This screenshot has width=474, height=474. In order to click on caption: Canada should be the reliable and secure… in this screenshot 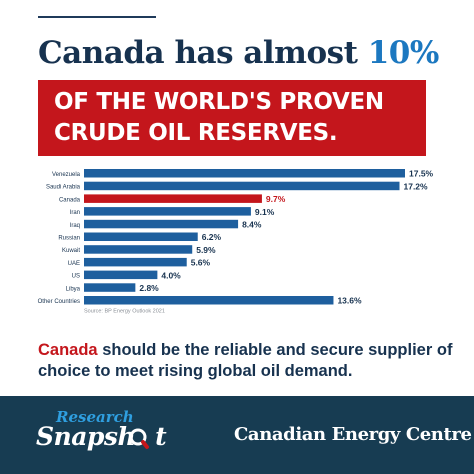, I will do `click(248, 361)`.